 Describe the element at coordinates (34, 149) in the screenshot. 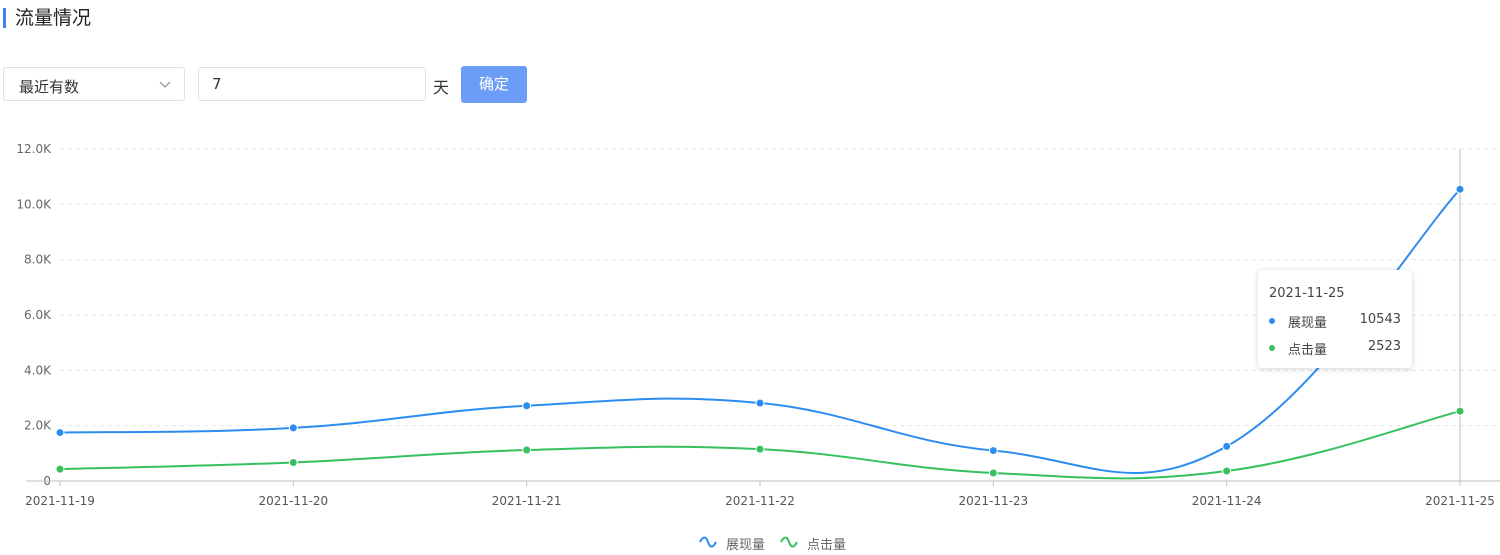

I see `y-tick-label: 12.0K` at that location.